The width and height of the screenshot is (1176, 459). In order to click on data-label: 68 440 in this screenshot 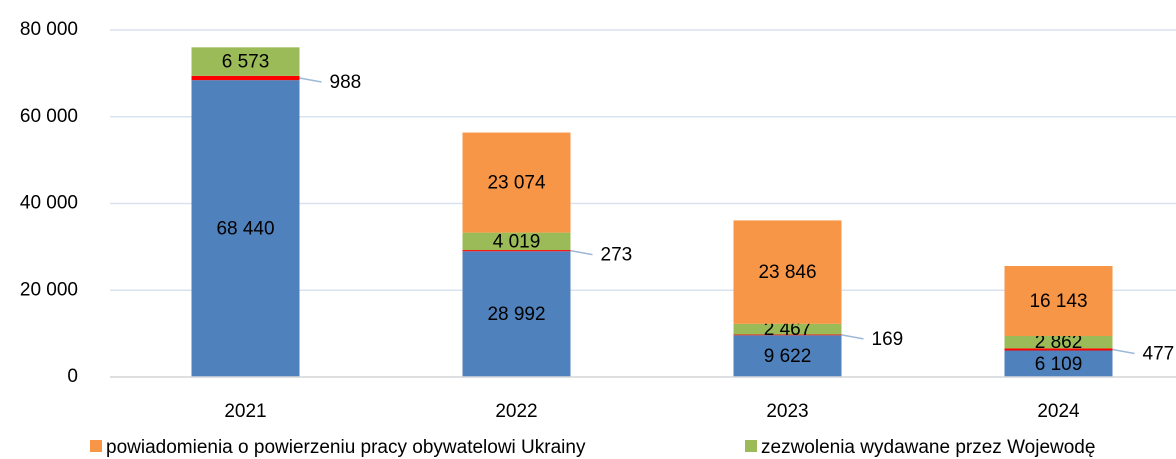, I will do `click(245, 229)`.